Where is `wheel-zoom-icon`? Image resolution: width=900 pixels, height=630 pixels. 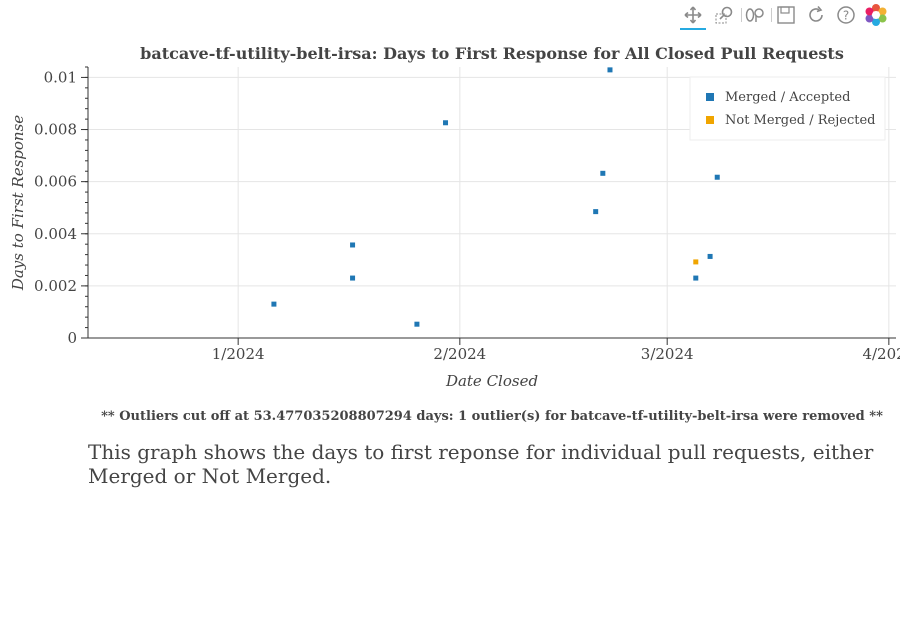 wheel-zoom-icon is located at coordinates (756, 15).